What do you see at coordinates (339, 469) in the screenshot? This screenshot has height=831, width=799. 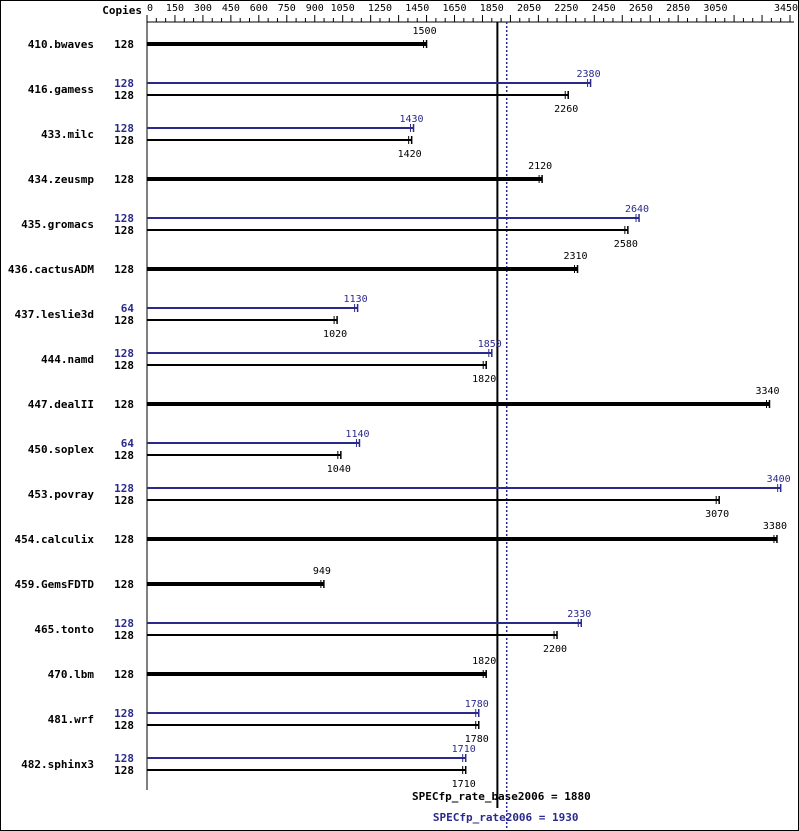 I see `base-value-label: 1040` at bounding box center [339, 469].